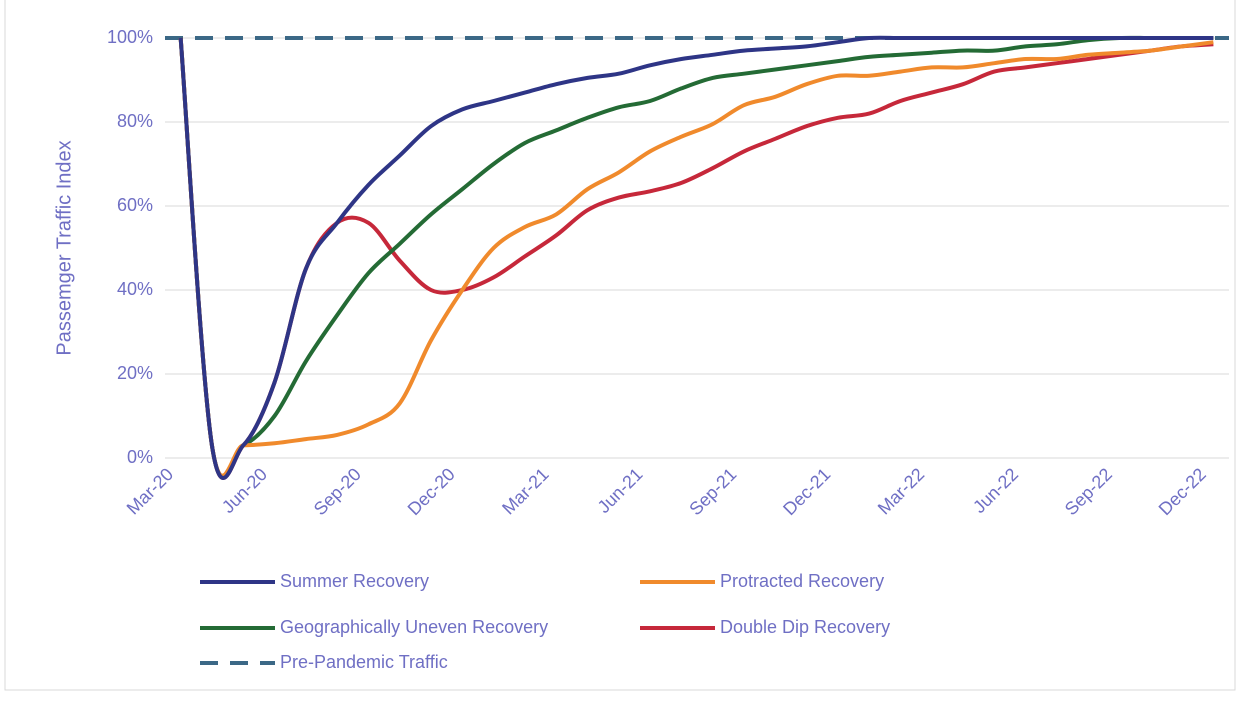 The width and height of the screenshot is (1254, 703). What do you see at coordinates (354, 581) in the screenshot?
I see `legend-label: Summer Recovery` at bounding box center [354, 581].